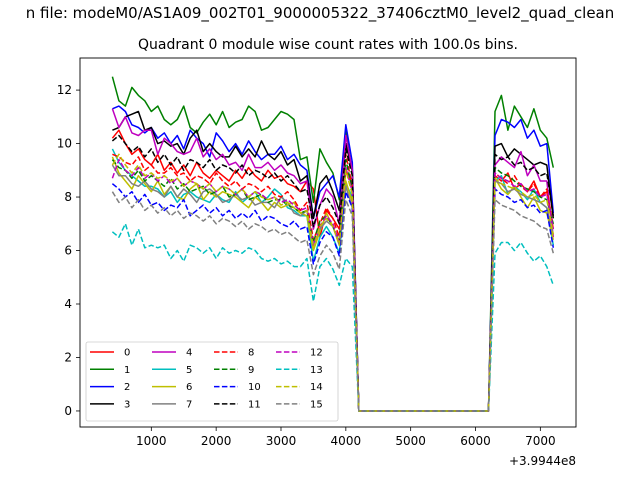 The image size is (640, 480). What do you see at coordinates (254, 404) in the screenshot?
I see `legend-label-11: 11` at bounding box center [254, 404].